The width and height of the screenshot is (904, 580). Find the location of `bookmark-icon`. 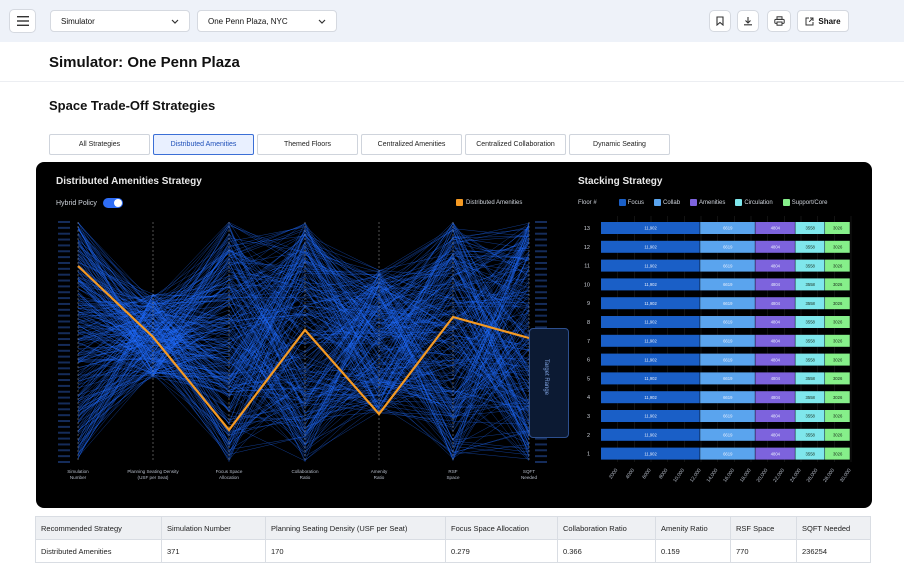

bookmark-icon is located at coordinates (720, 21).